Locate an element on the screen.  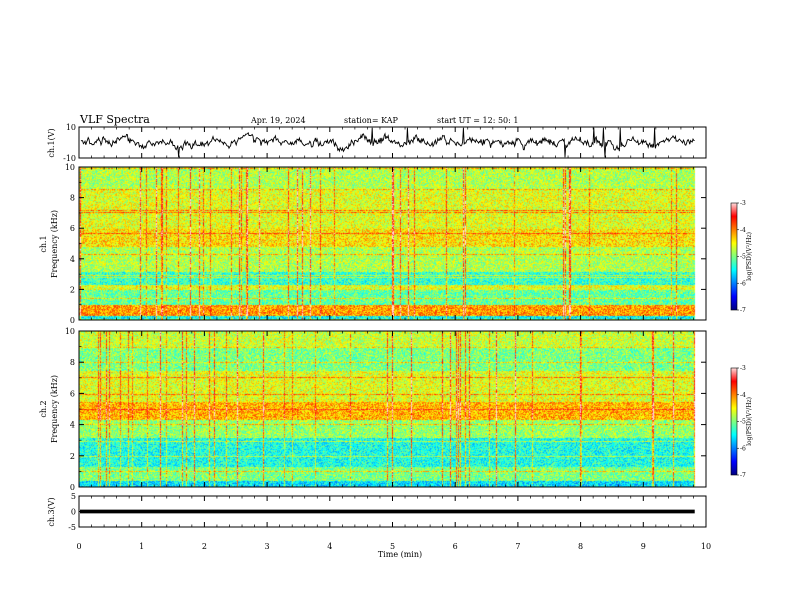
x-tick-label: 7 is located at coordinates (517, 546).